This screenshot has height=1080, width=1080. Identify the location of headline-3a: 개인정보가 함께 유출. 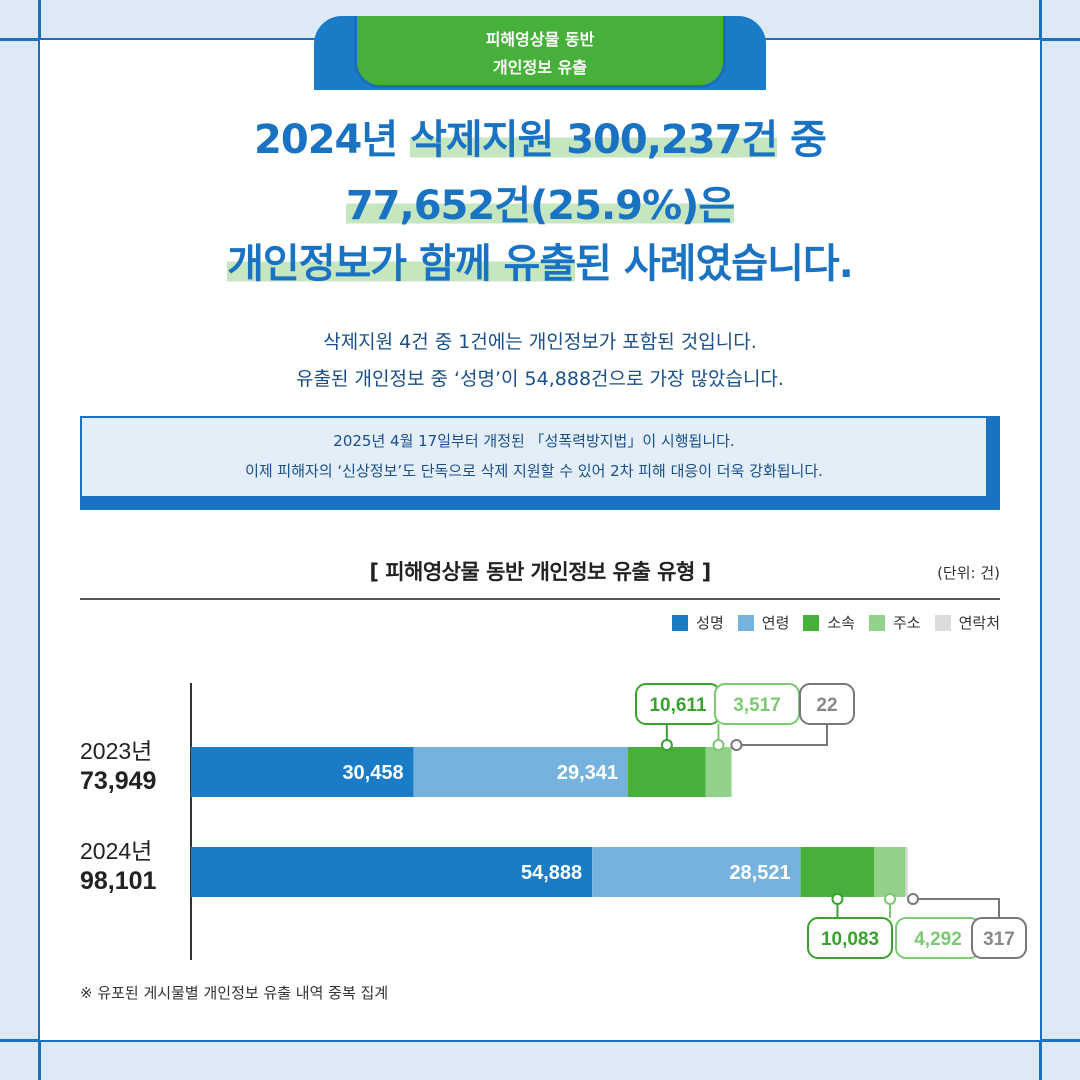
(401, 264).